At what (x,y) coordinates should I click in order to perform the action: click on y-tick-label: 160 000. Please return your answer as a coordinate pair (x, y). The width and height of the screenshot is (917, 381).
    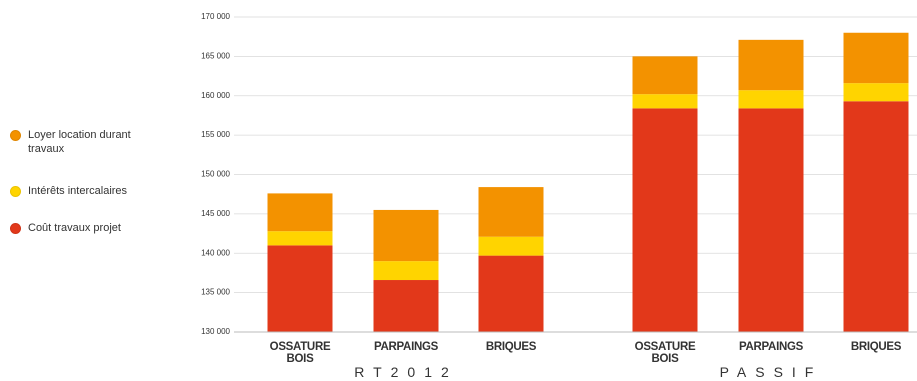
    Looking at the image, I should click on (215, 95).